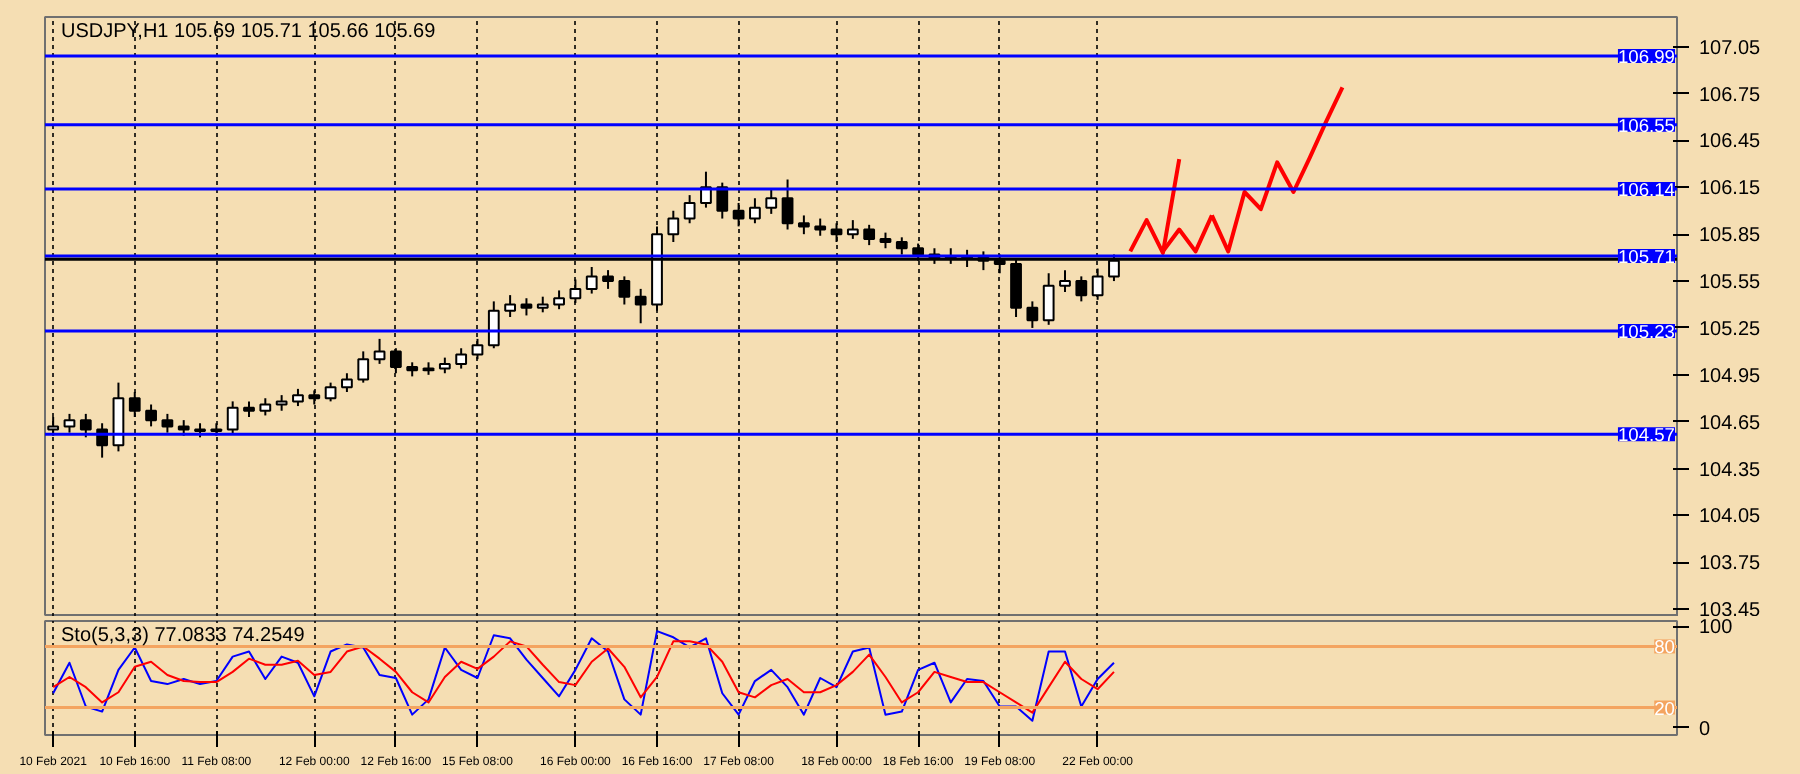 Image resolution: width=1800 pixels, height=774 pixels. What do you see at coordinates (1730, 470) in the screenshot?
I see `y-tick-label: 104.35` at bounding box center [1730, 470].